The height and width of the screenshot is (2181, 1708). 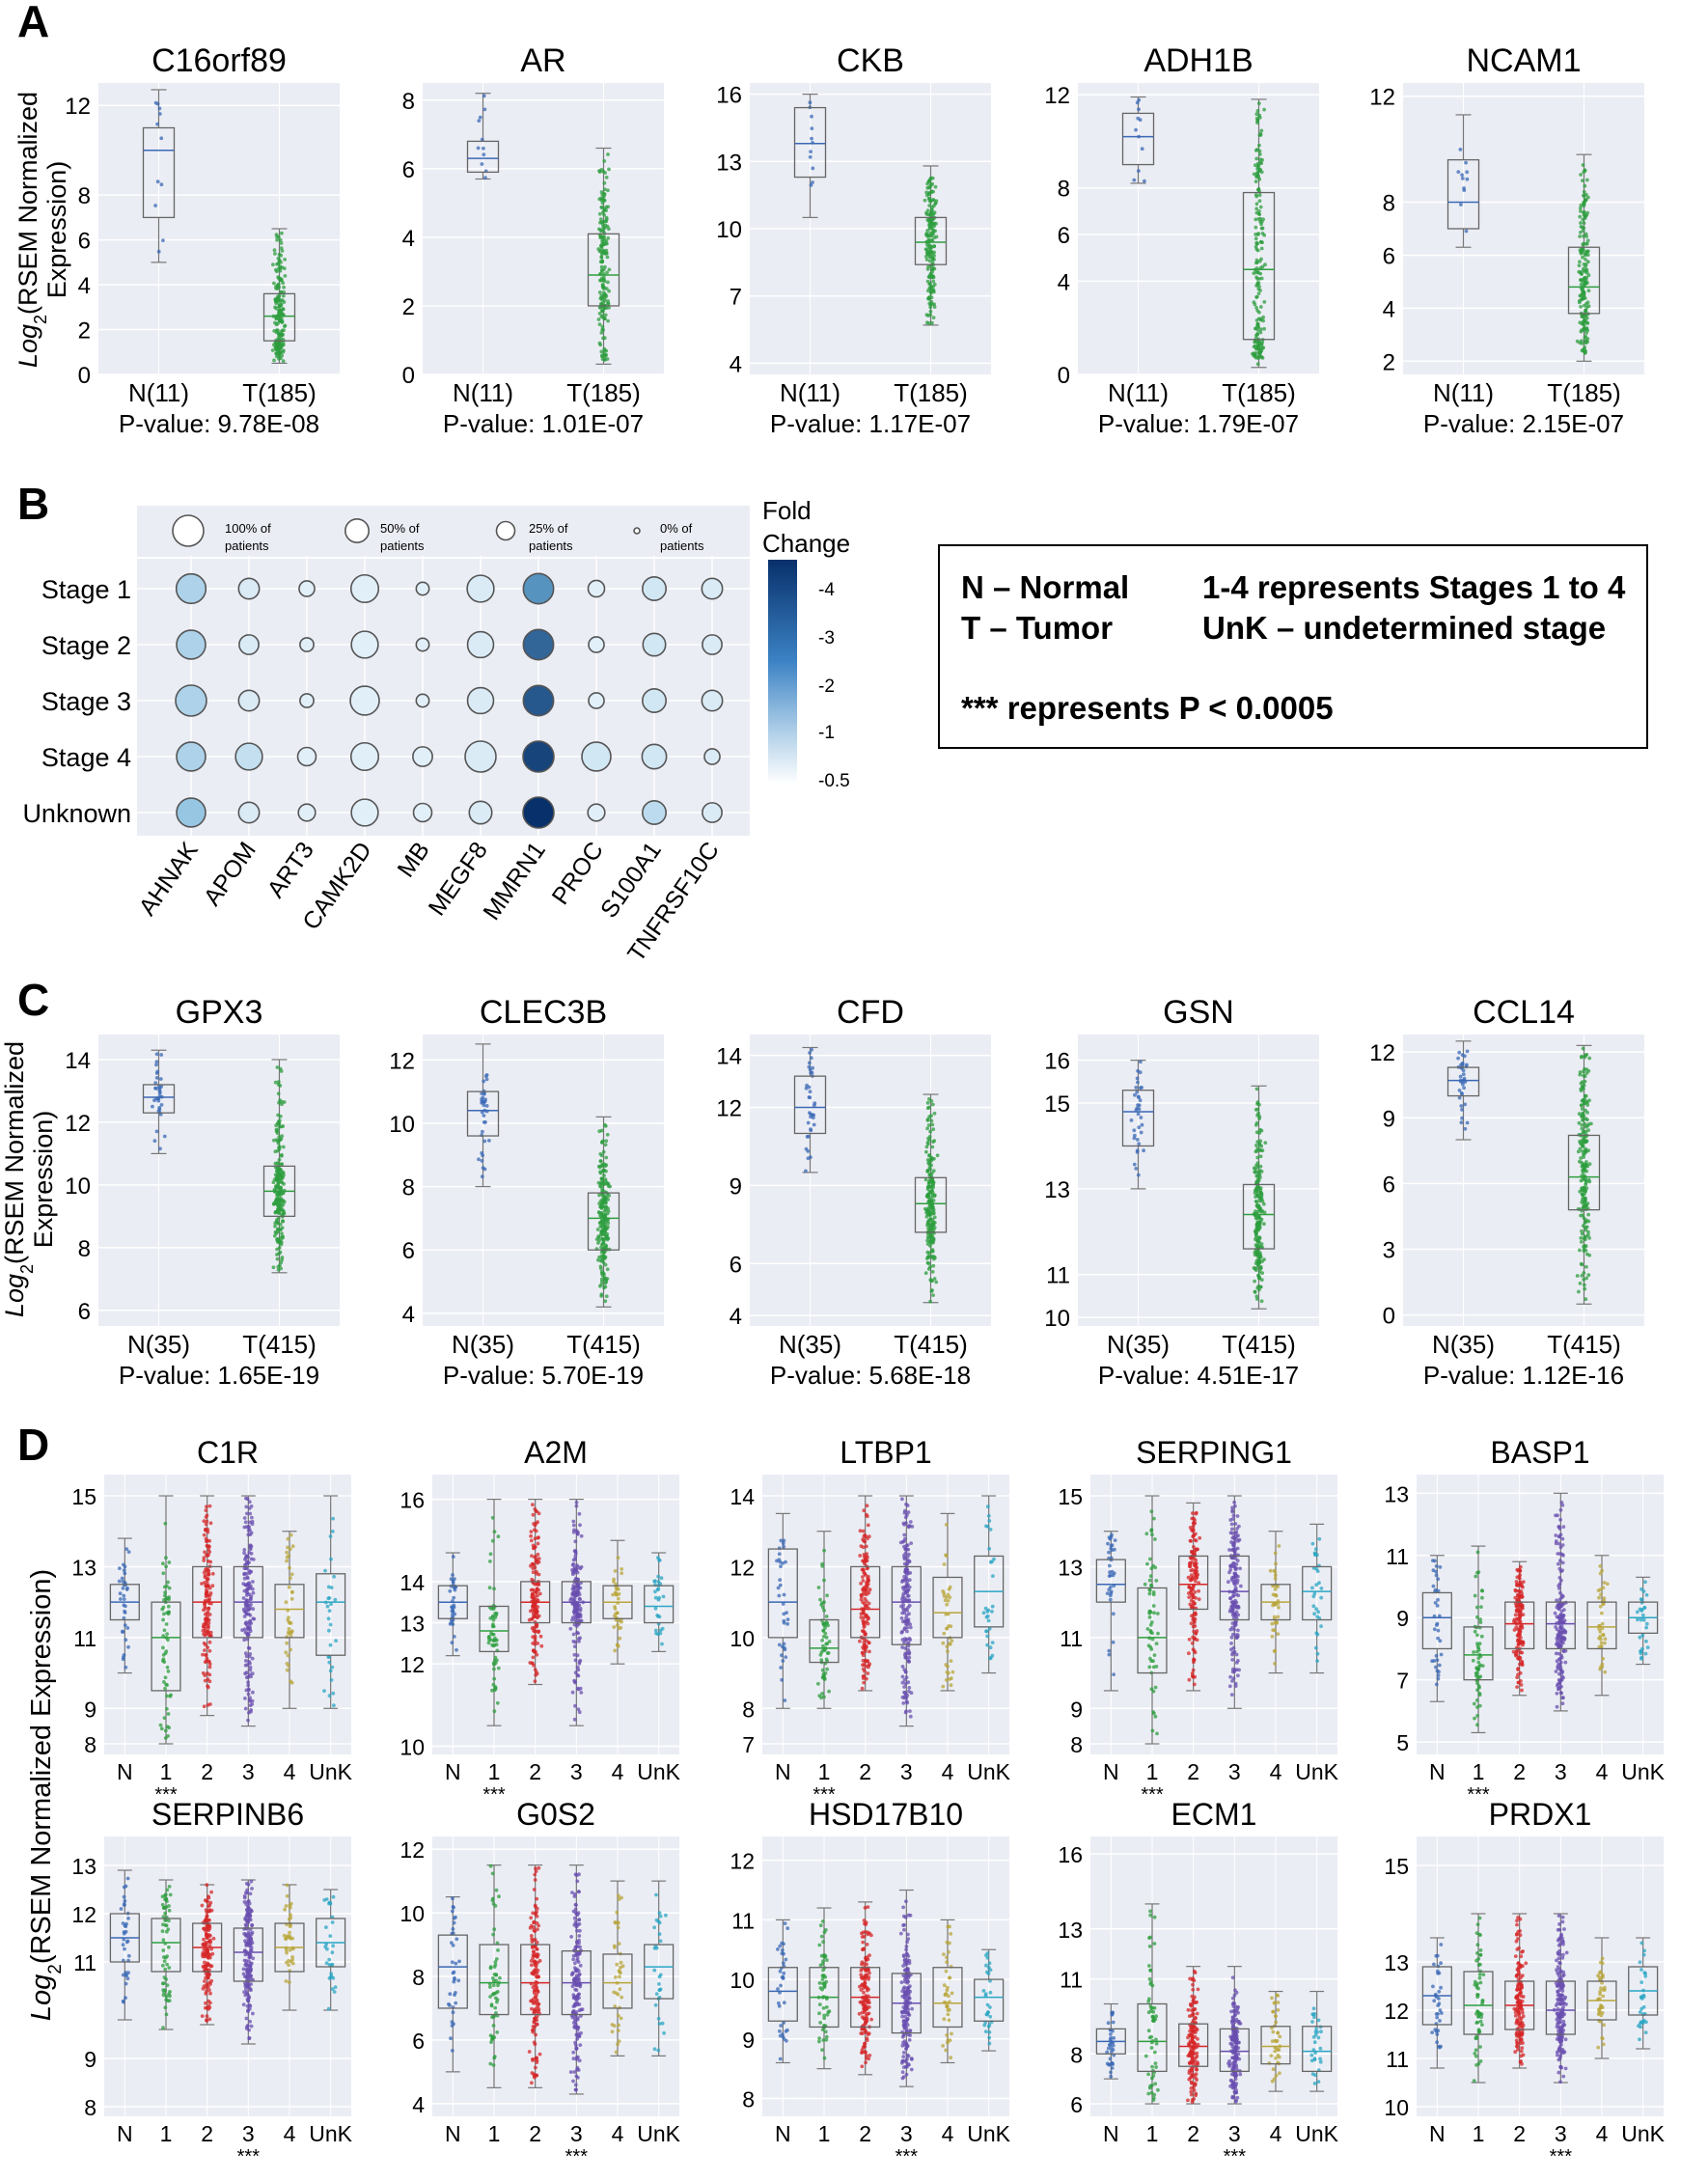 I want to click on x-category-label: 3, so click(x=576, y=1771).